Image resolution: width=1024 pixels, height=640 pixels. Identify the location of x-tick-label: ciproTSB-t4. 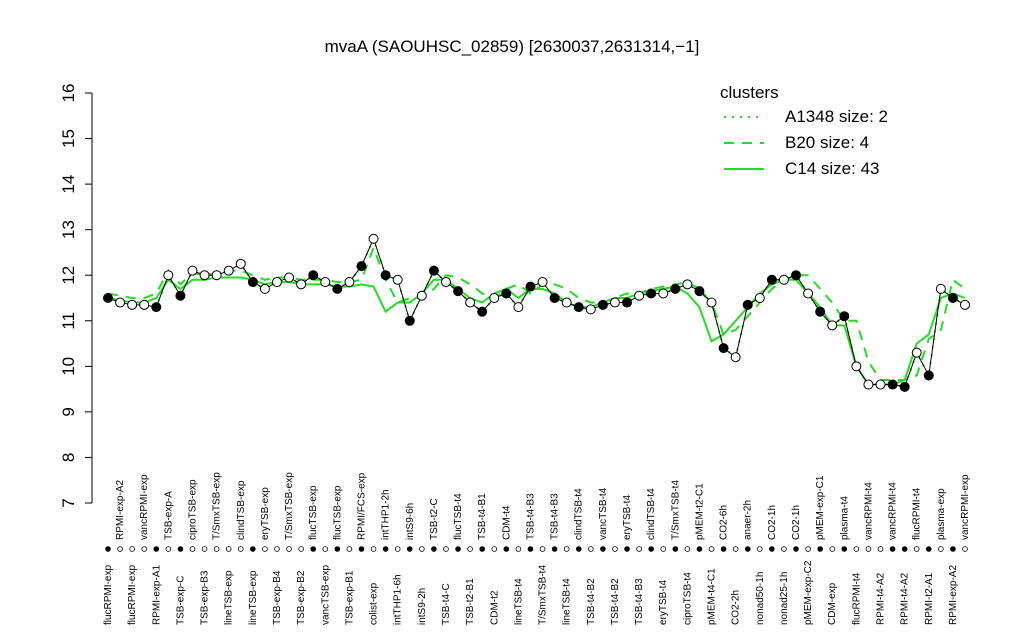
(687, 598).